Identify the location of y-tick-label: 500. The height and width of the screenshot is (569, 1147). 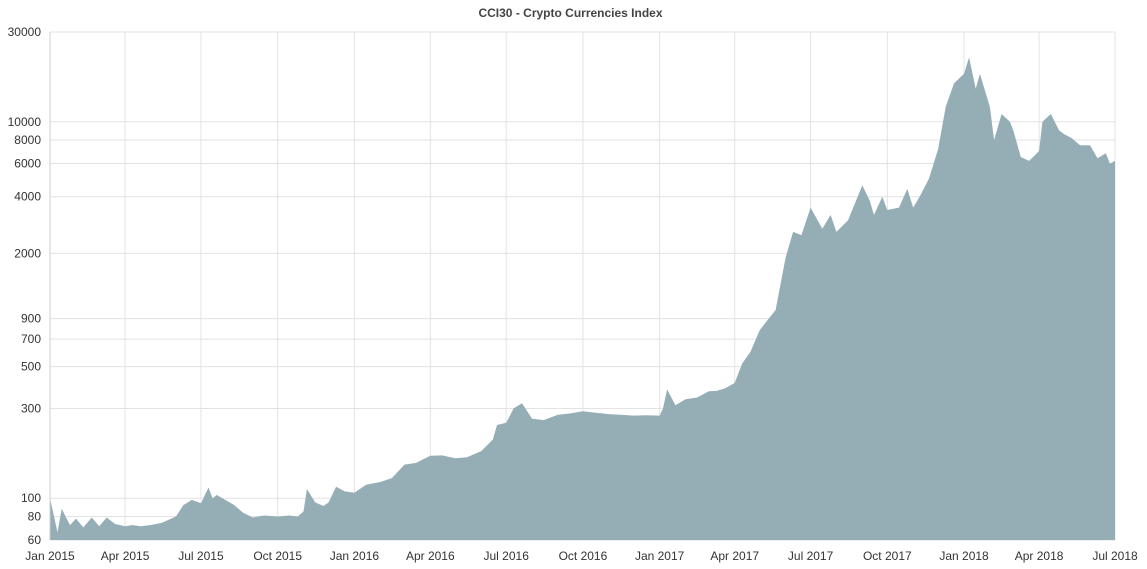
(31, 367).